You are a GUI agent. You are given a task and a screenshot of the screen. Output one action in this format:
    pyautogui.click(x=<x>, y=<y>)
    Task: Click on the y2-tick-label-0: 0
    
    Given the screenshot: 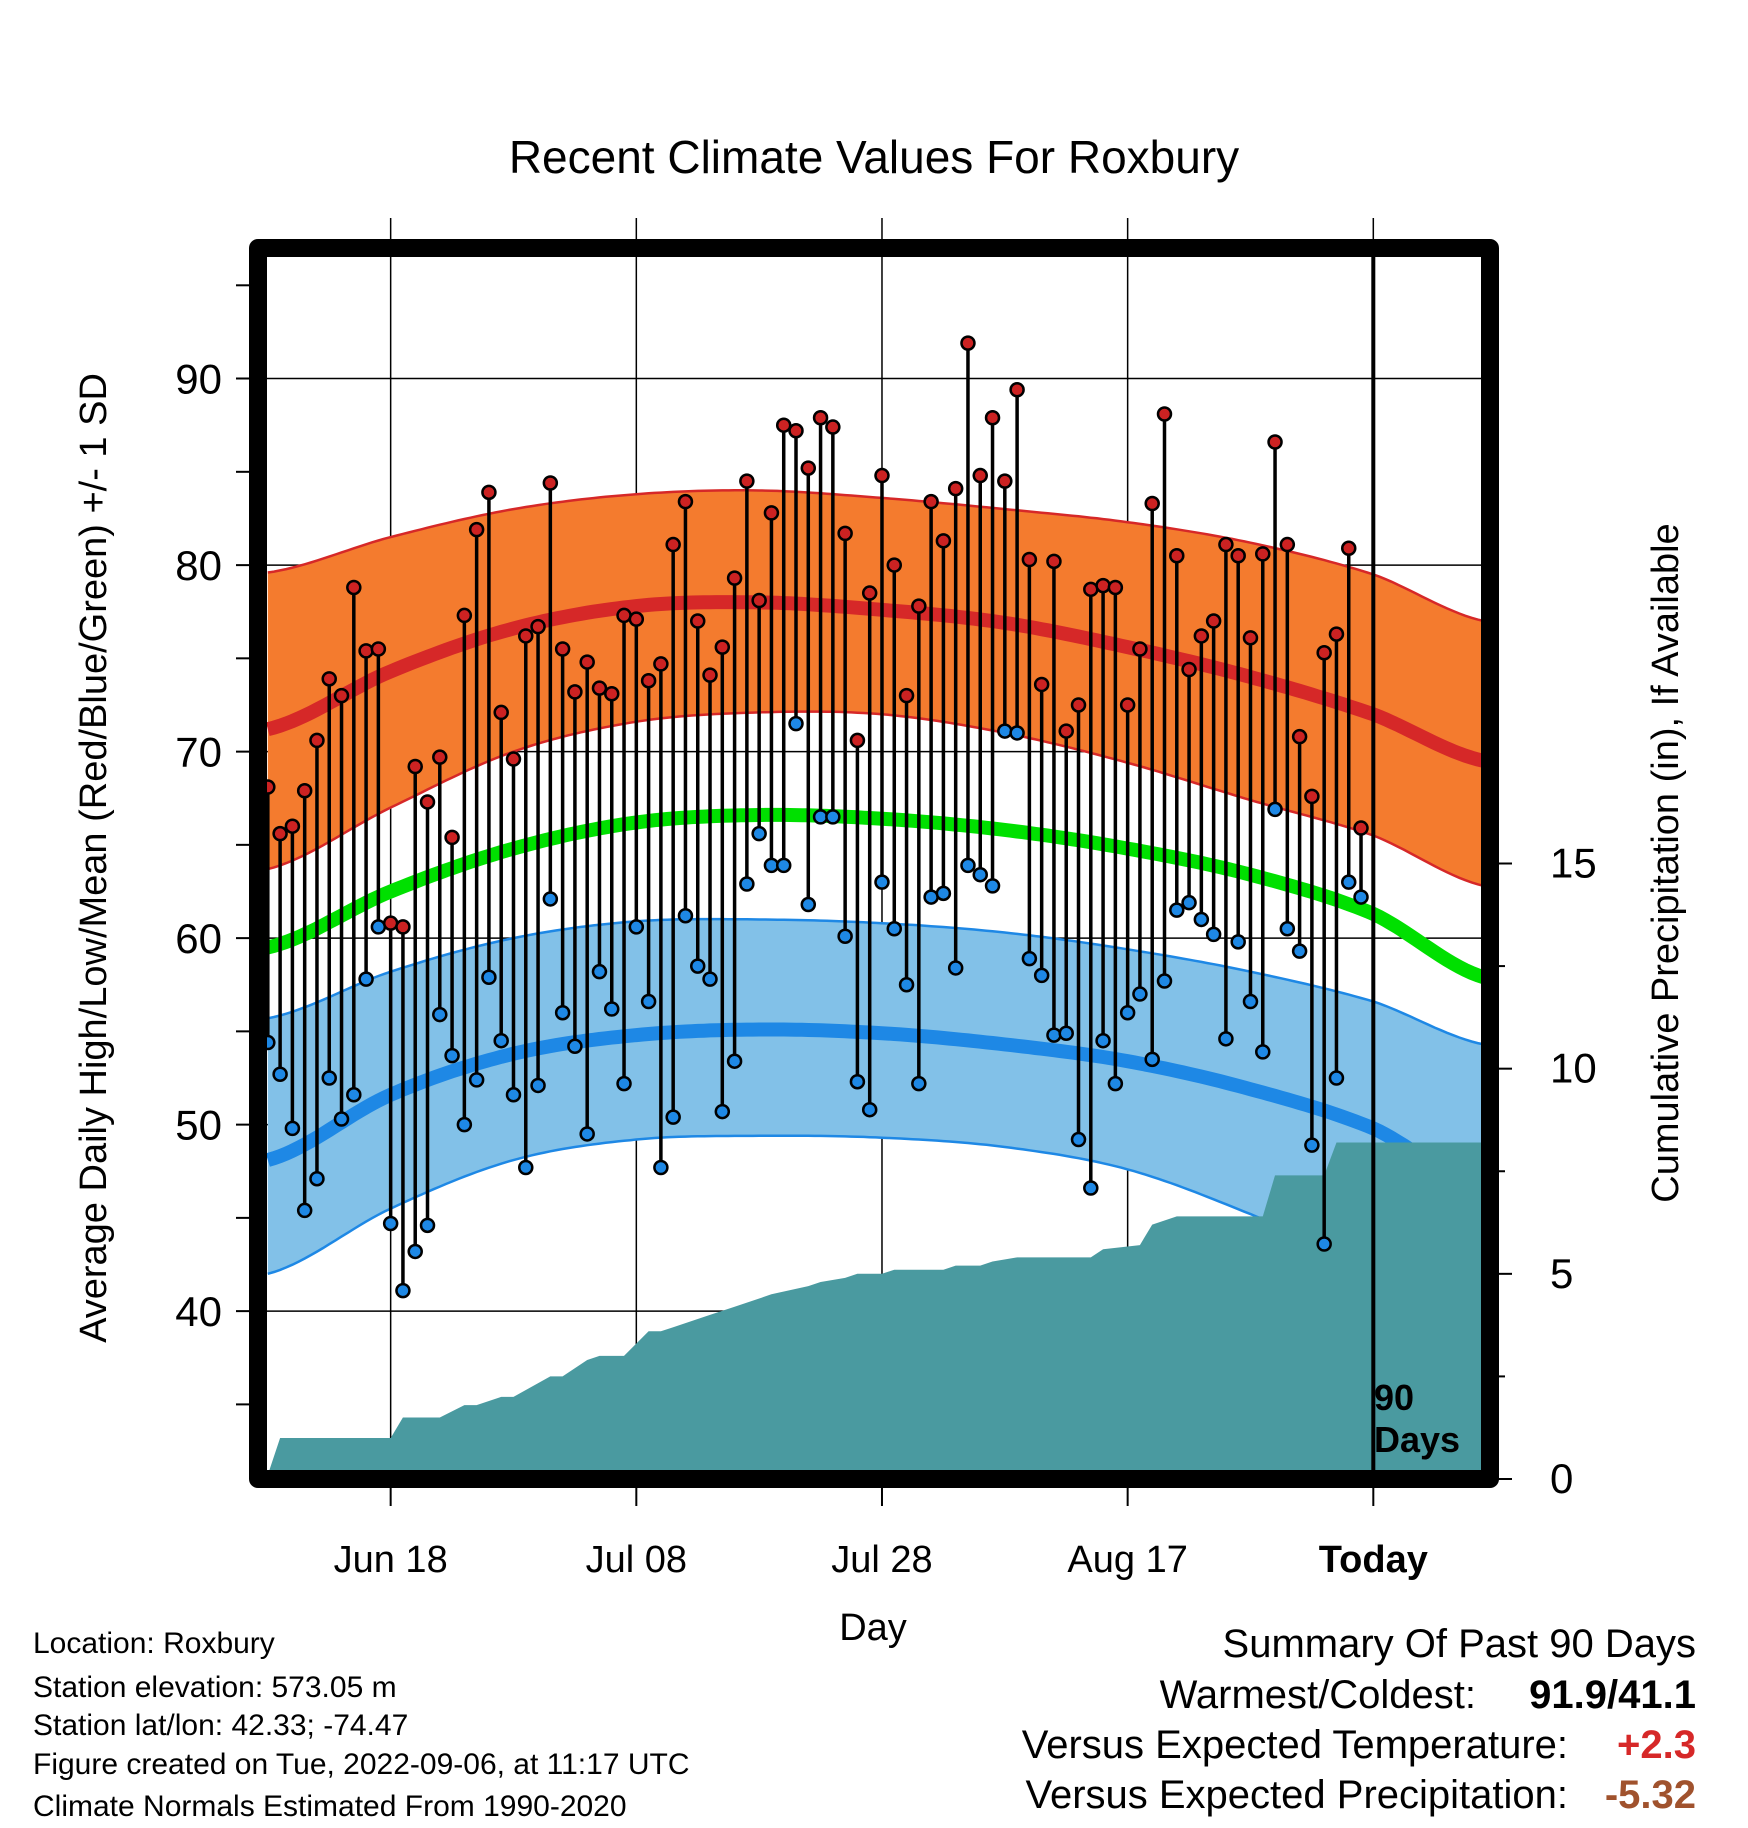 What is the action you would take?
    pyautogui.click(x=1561, y=1478)
    